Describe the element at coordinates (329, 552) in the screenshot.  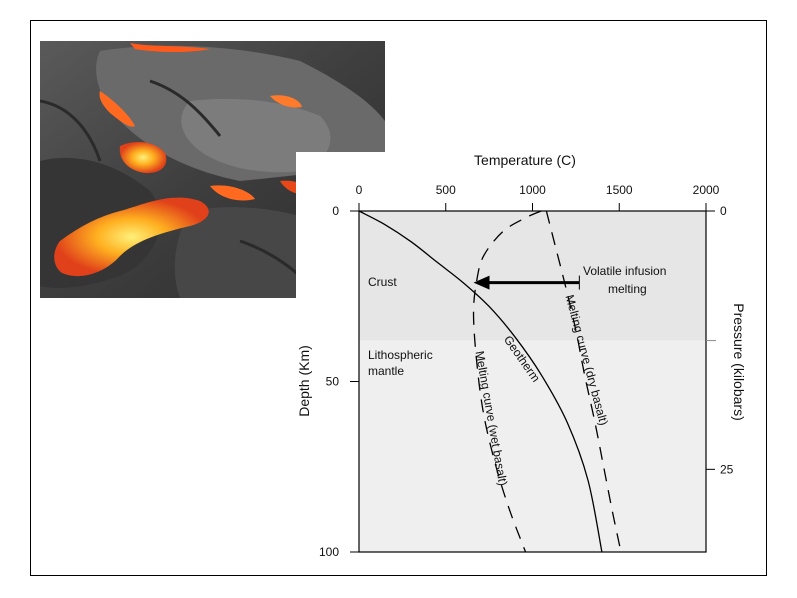
I see `y-tick-label: 100` at that location.